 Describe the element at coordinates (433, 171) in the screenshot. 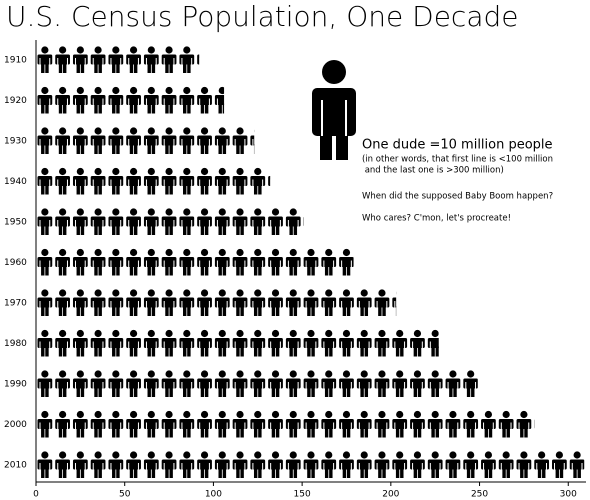

I see `annotation: and the last one is >300 million)` at that location.